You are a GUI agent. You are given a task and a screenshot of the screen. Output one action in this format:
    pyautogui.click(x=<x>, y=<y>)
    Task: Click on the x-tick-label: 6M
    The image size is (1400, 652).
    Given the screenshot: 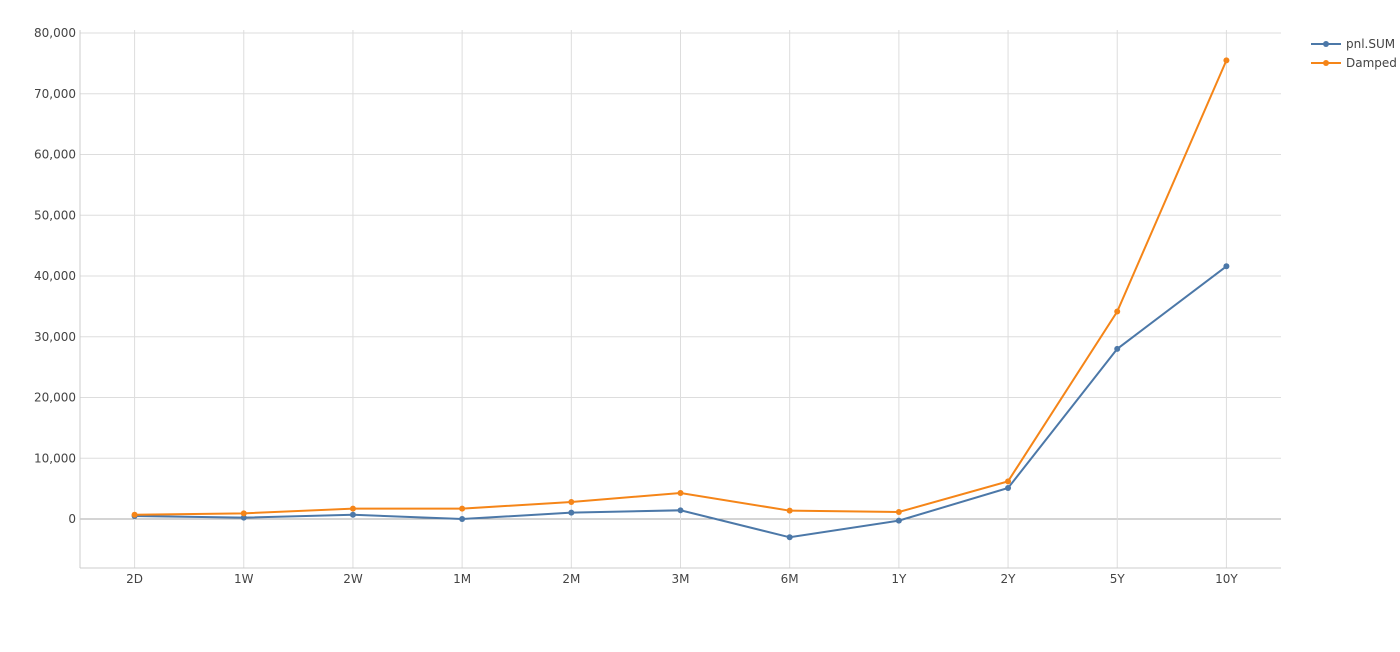 What is the action you would take?
    pyautogui.click(x=790, y=579)
    